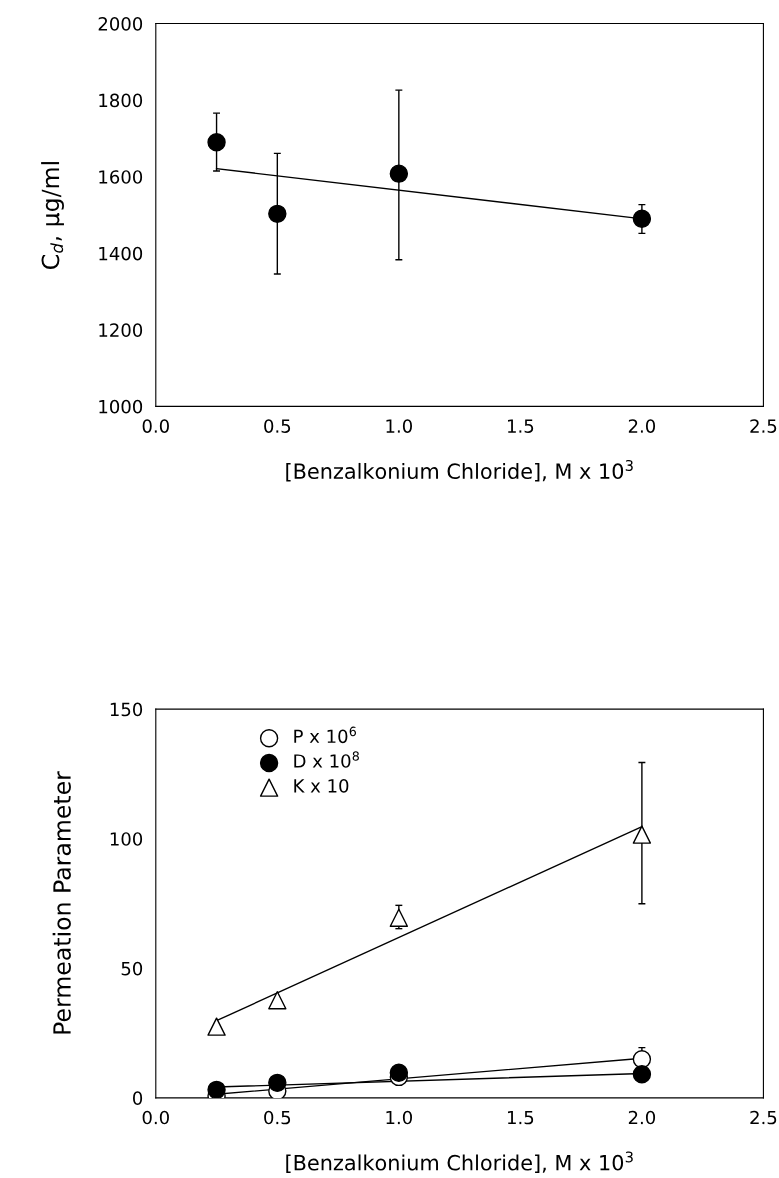  Describe the element at coordinates (325, 735) in the screenshot. I see `legend-label: P x 10$^{6}$` at that location.